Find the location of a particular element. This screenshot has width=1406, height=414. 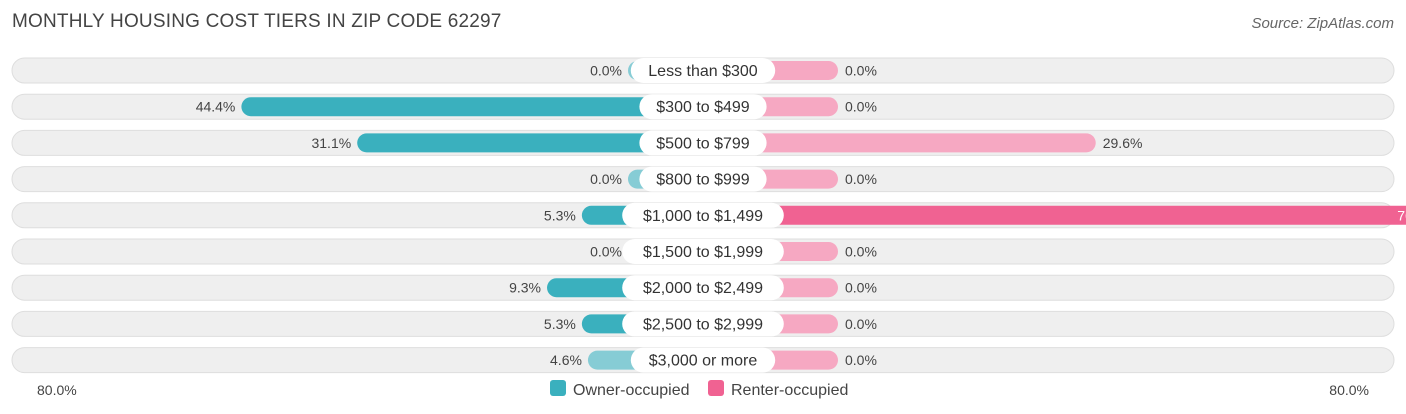

chart-row: 31.1% 29.6% $500 to $799 is located at coordinates (703, 142).